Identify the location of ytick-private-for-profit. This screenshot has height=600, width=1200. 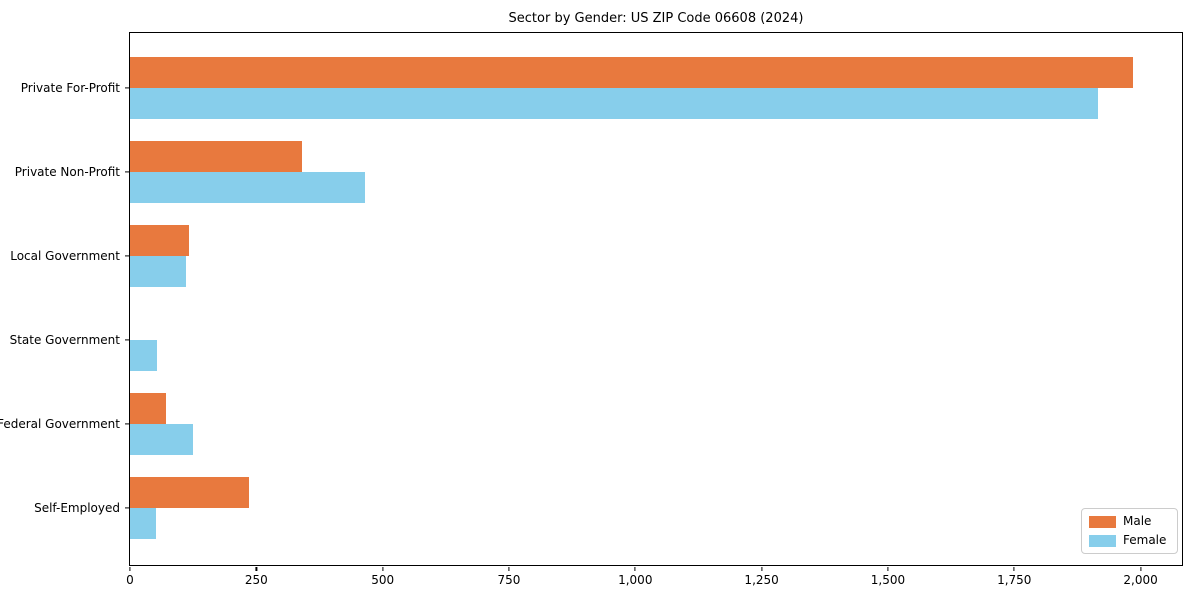
(126, 87).